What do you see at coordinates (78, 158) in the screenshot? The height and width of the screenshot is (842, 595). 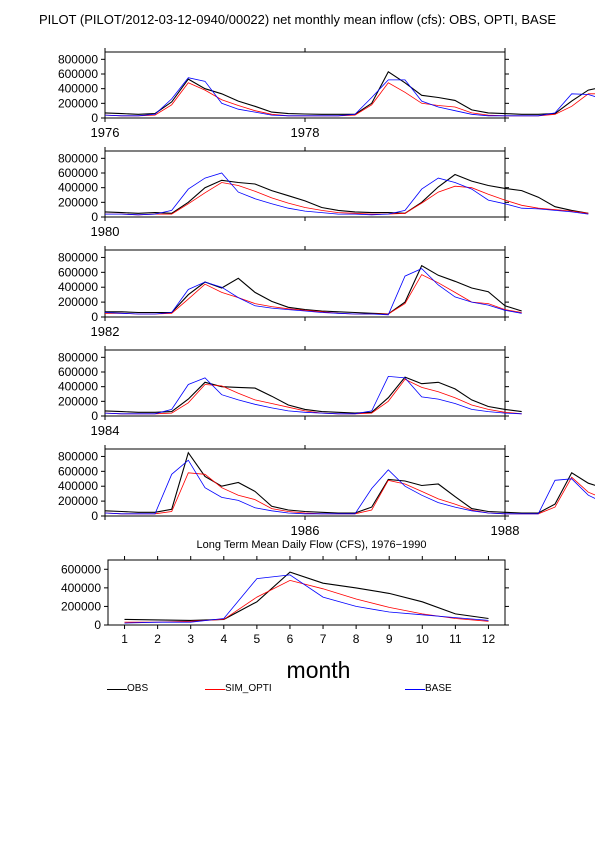 I see `panel-2-ytick-label: 800000` at bounding box center [78, 158].